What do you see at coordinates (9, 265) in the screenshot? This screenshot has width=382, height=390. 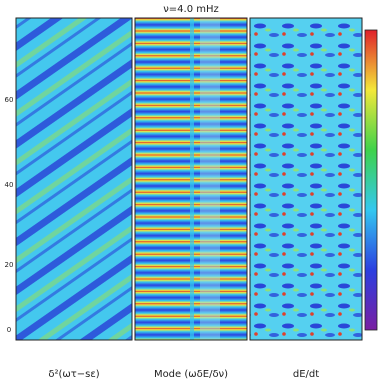 I see `y-tick-label: 20` at bounding box center [9, 265].